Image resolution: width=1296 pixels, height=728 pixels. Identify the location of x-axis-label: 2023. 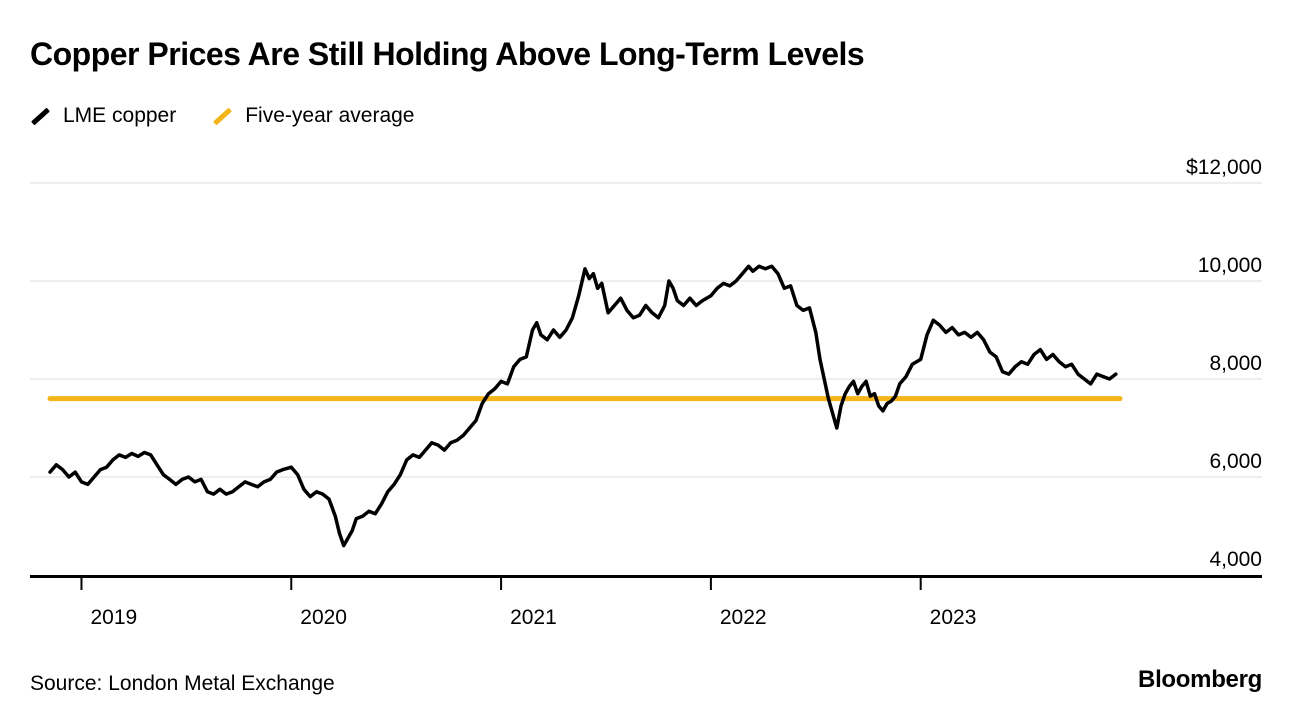
(953, 617).